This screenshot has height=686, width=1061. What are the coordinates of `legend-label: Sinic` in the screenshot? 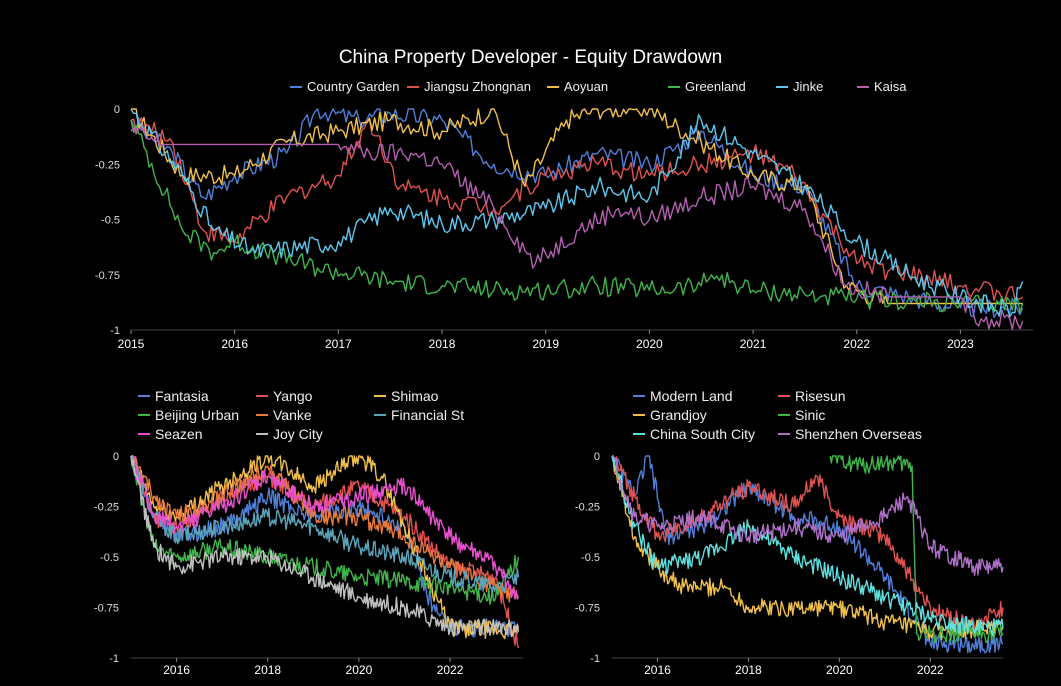 It's located at (810, 415).